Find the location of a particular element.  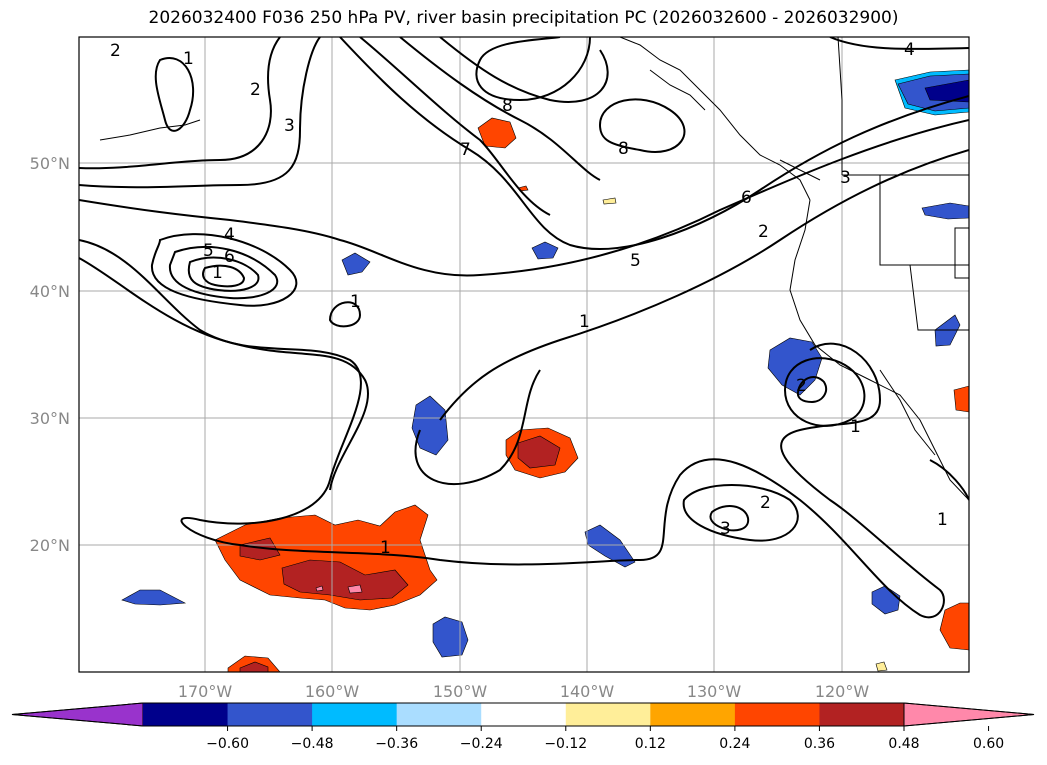

colorbar-tick-label: −0.60 is located at coordinates (227, 744).